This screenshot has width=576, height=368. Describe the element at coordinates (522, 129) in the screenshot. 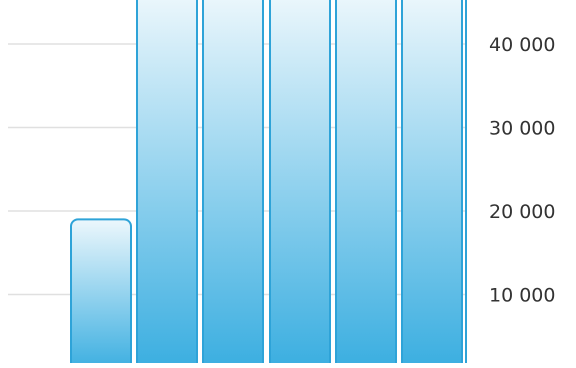

I see `y-tick-label-2: 30 000` at that location.